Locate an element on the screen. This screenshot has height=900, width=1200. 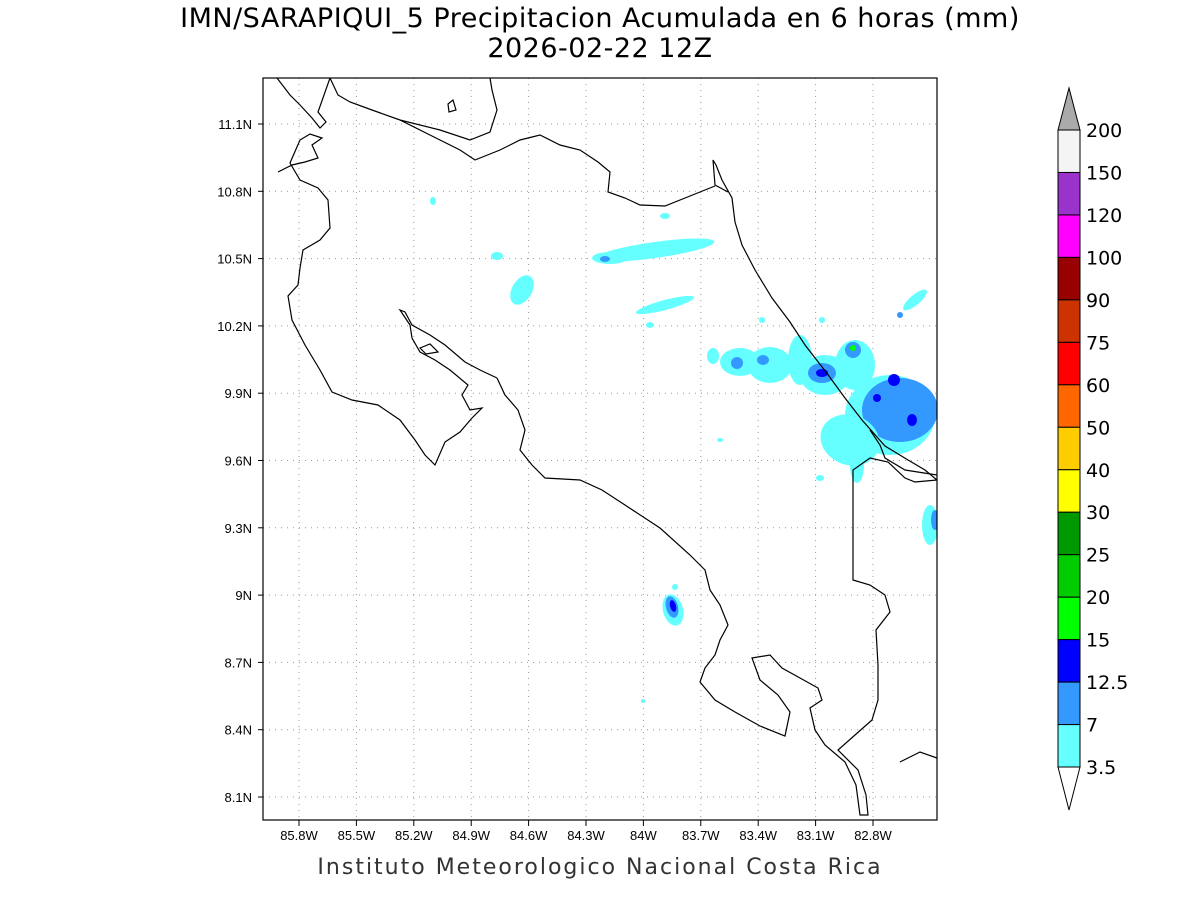
lon-tick-label: 83.4W is located at coordinates (758, 835).